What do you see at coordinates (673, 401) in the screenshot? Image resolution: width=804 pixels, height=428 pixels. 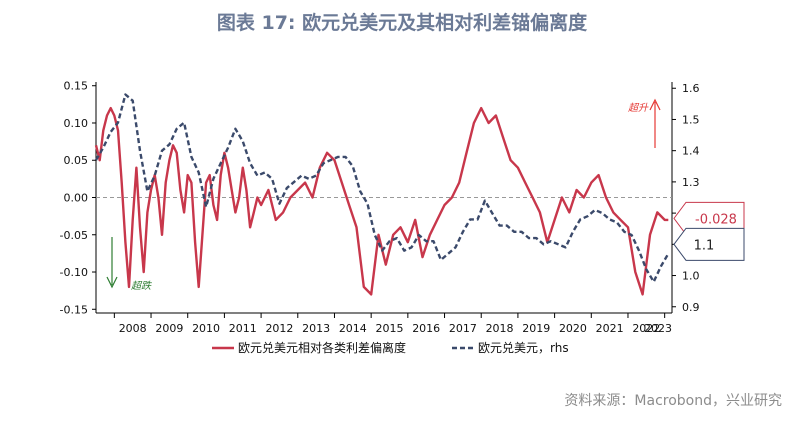 I see `source-note: 资料来源：Macrobond，兴业研究` at bounding box center [673, 401].